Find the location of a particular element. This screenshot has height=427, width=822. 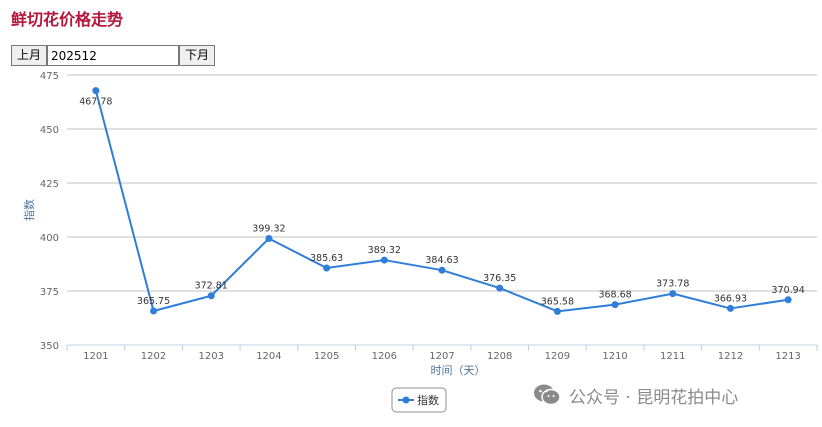

y-axis-title: 指数 is located at coordinates (29, 210).